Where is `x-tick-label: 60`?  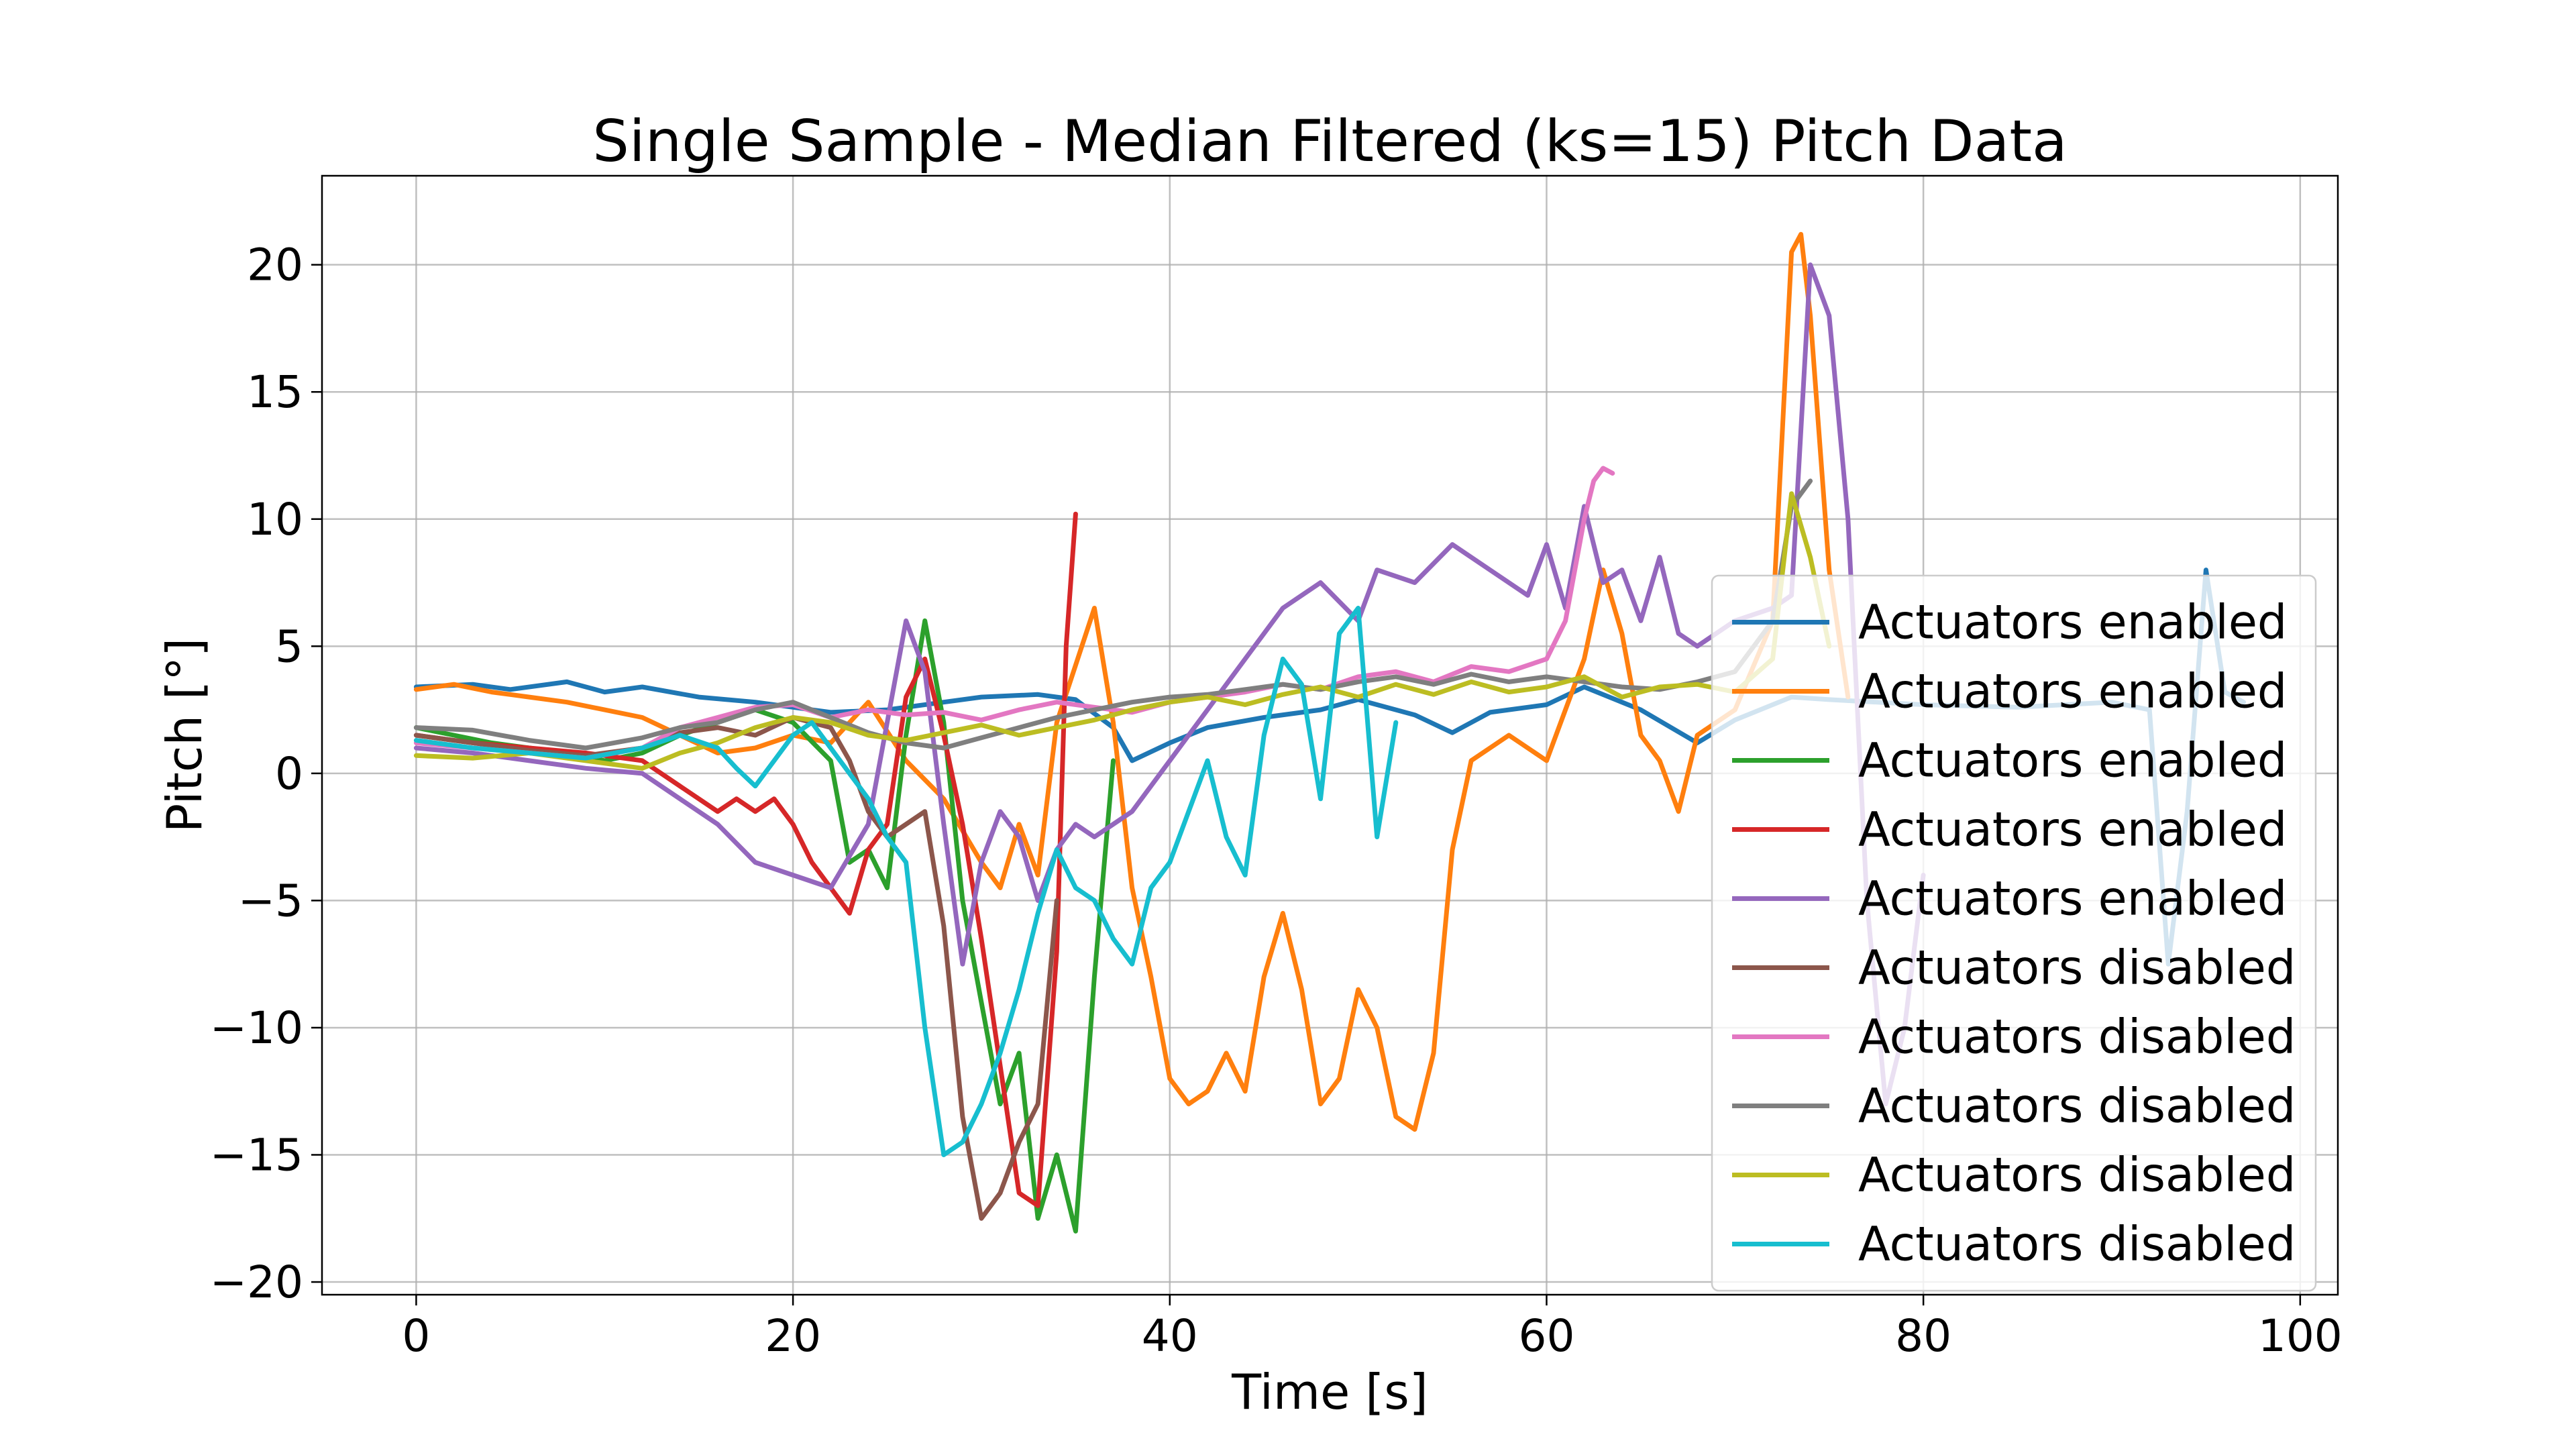
x-tick-label: 60 is located at coordinates (1546, 1336).